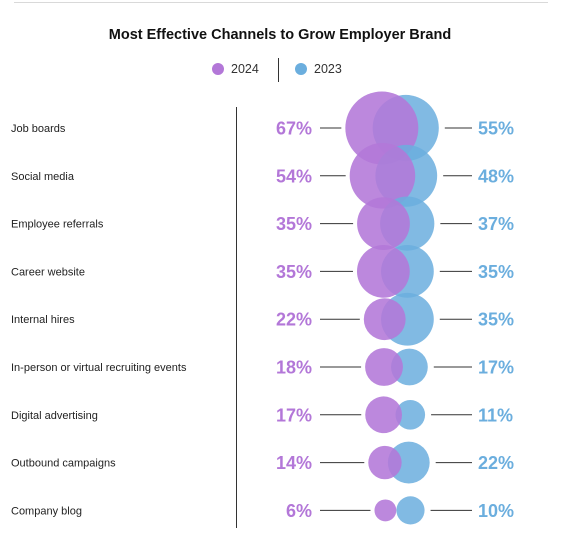 The height and width of the screenshot is (539, 574). I want to click on chart-legend: 2024 2023, so click(280, 70).